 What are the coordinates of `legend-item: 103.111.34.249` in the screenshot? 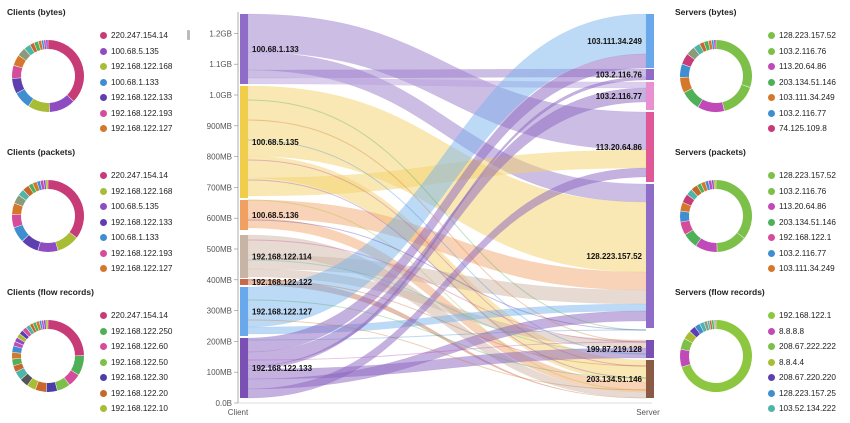 It's located at (809, 98).